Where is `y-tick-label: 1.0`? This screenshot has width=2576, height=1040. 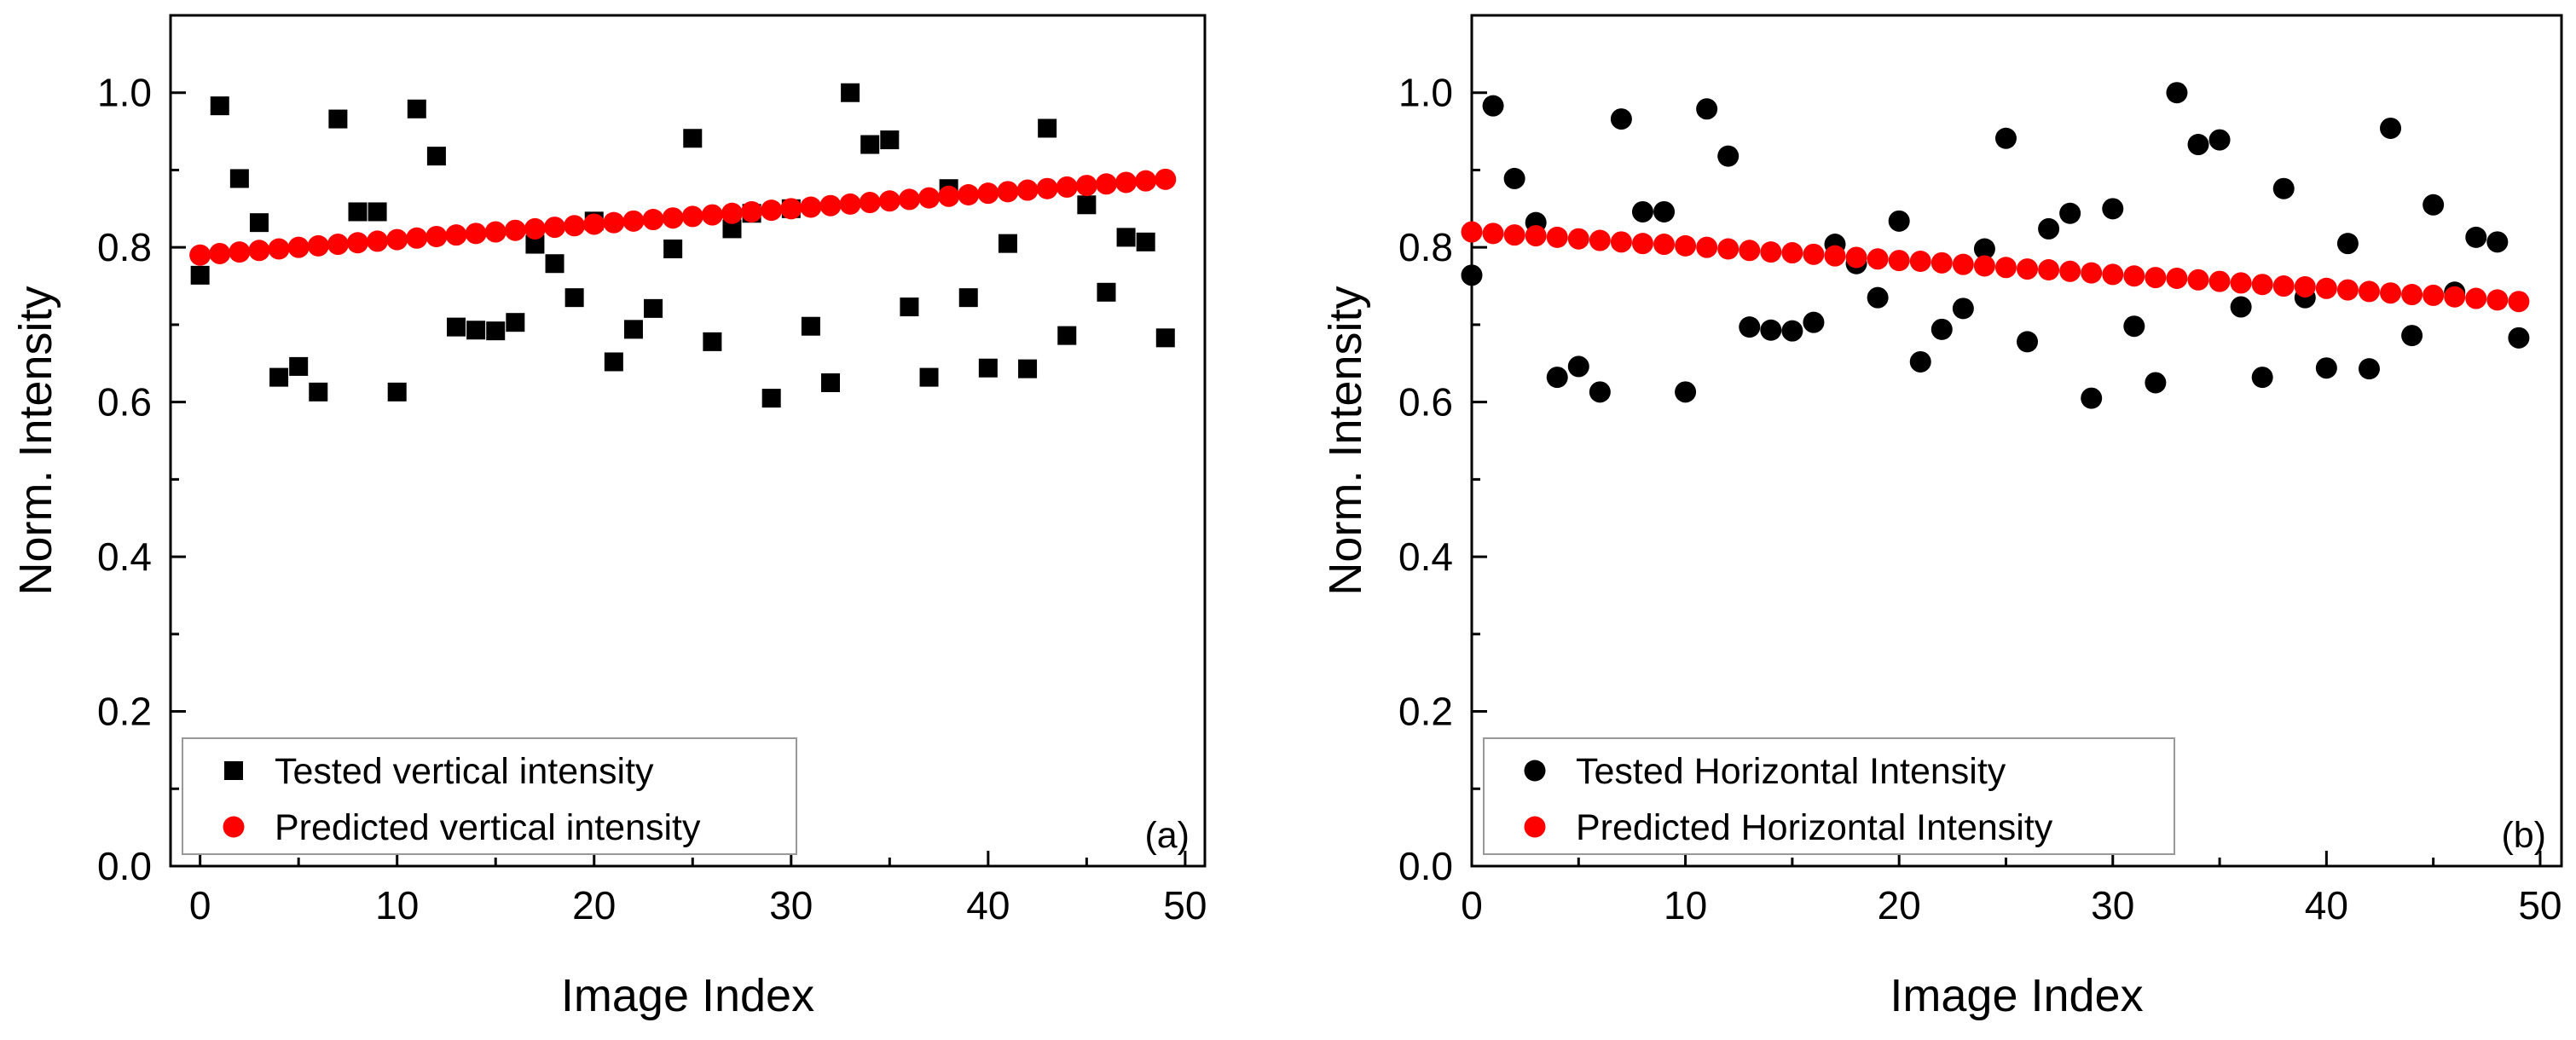
y-tick-label: 1.0 is located at coordinates (1426, 93).